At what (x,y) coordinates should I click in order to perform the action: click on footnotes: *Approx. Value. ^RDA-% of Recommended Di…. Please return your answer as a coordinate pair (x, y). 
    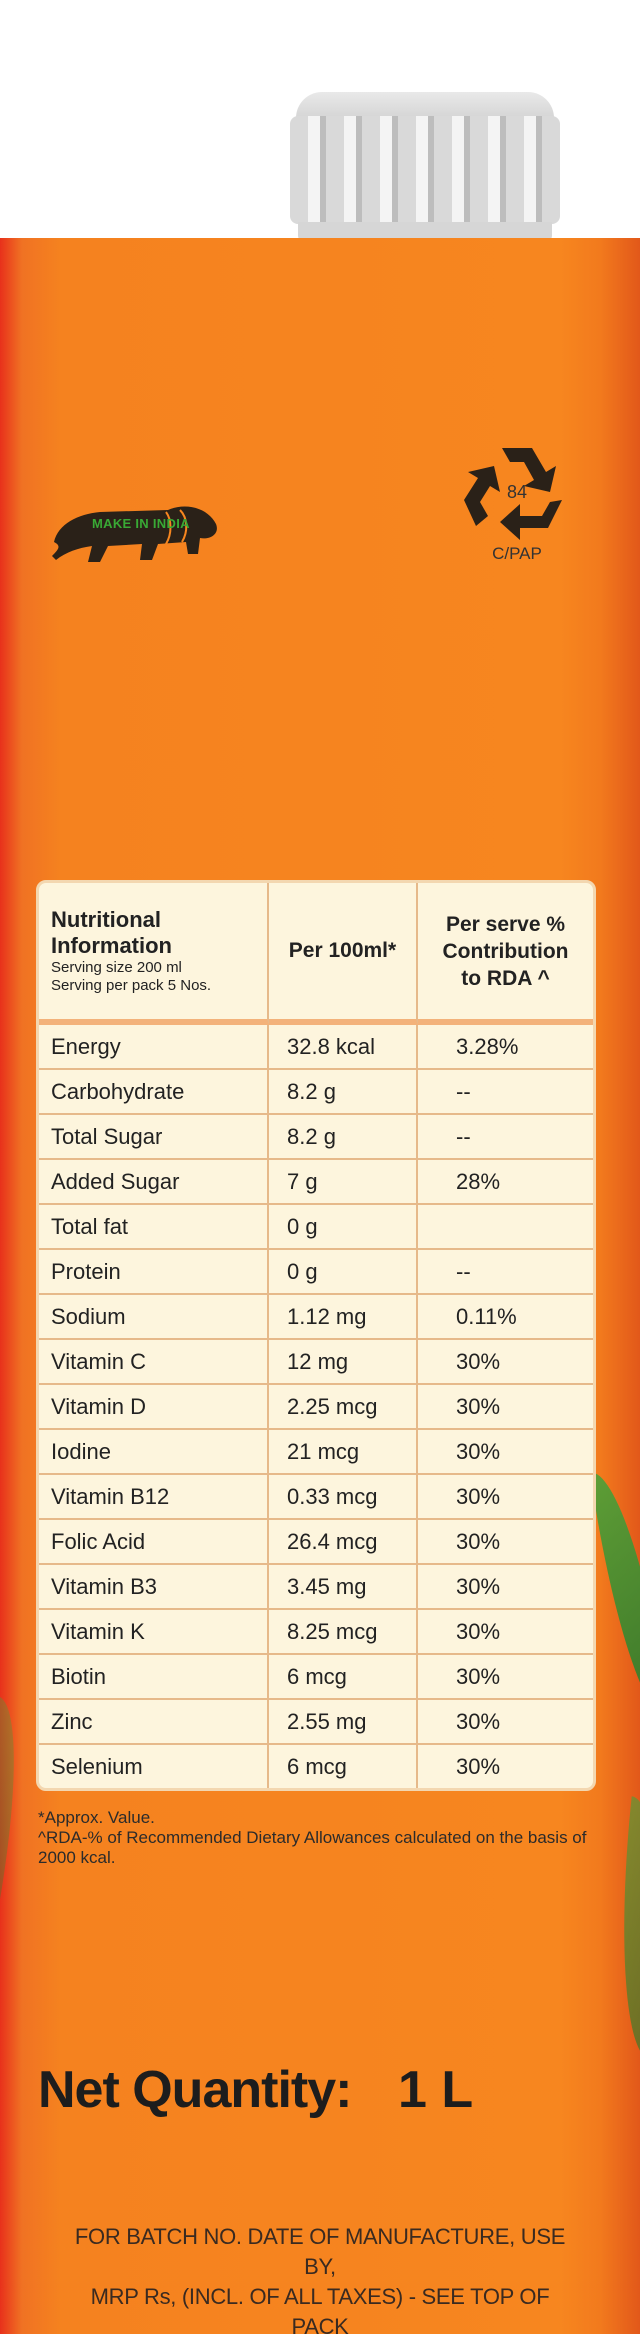
    Looking at the image, I should click on (318, 1838).